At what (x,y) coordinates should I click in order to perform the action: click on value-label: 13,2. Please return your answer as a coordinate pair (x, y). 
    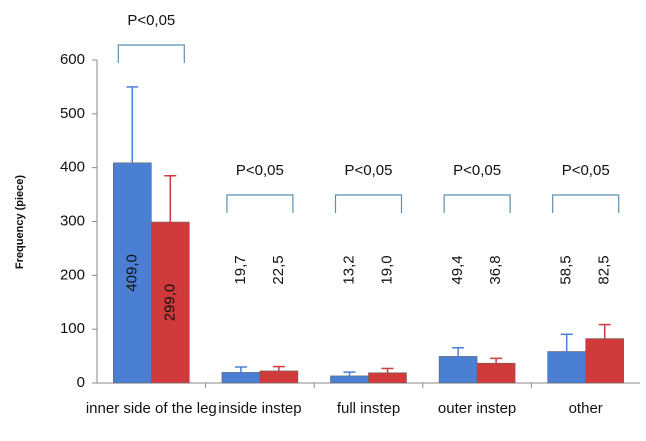
    Looking at the image, I should click on (348, 269).